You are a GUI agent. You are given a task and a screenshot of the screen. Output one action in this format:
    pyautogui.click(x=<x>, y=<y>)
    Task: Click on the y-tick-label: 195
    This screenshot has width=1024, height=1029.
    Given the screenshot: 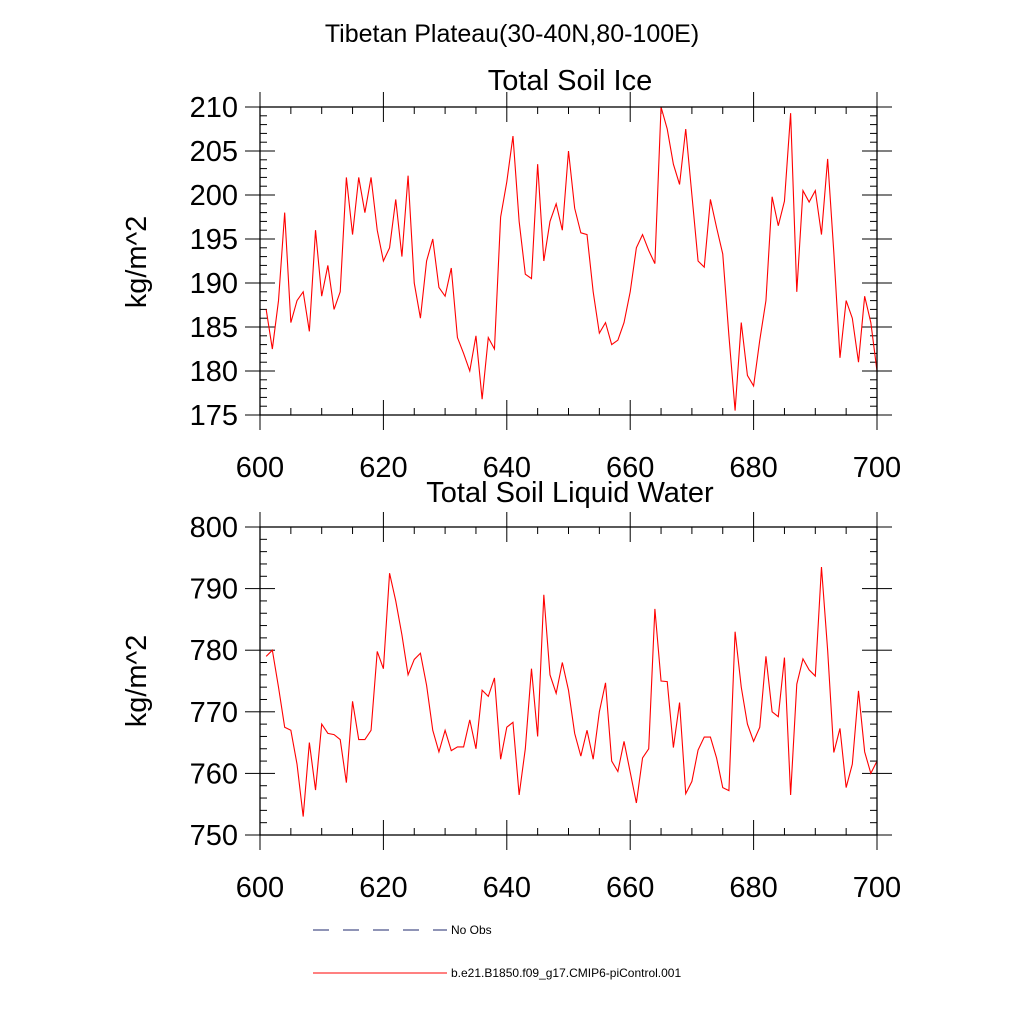 What is the action you would take?
    pyautogui.click(x=214, y=240)
    